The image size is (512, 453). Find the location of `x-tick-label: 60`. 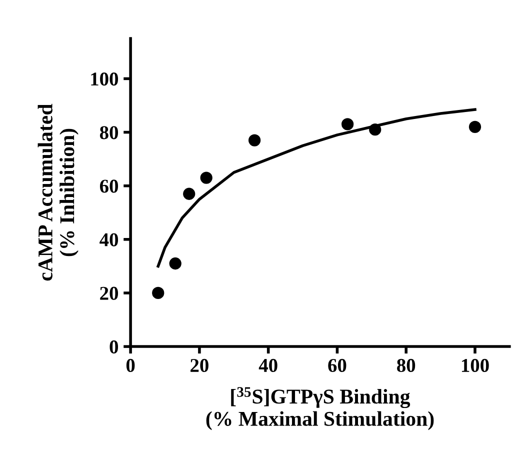

x-tick-label: 60 is located at coordinates (337, 365).